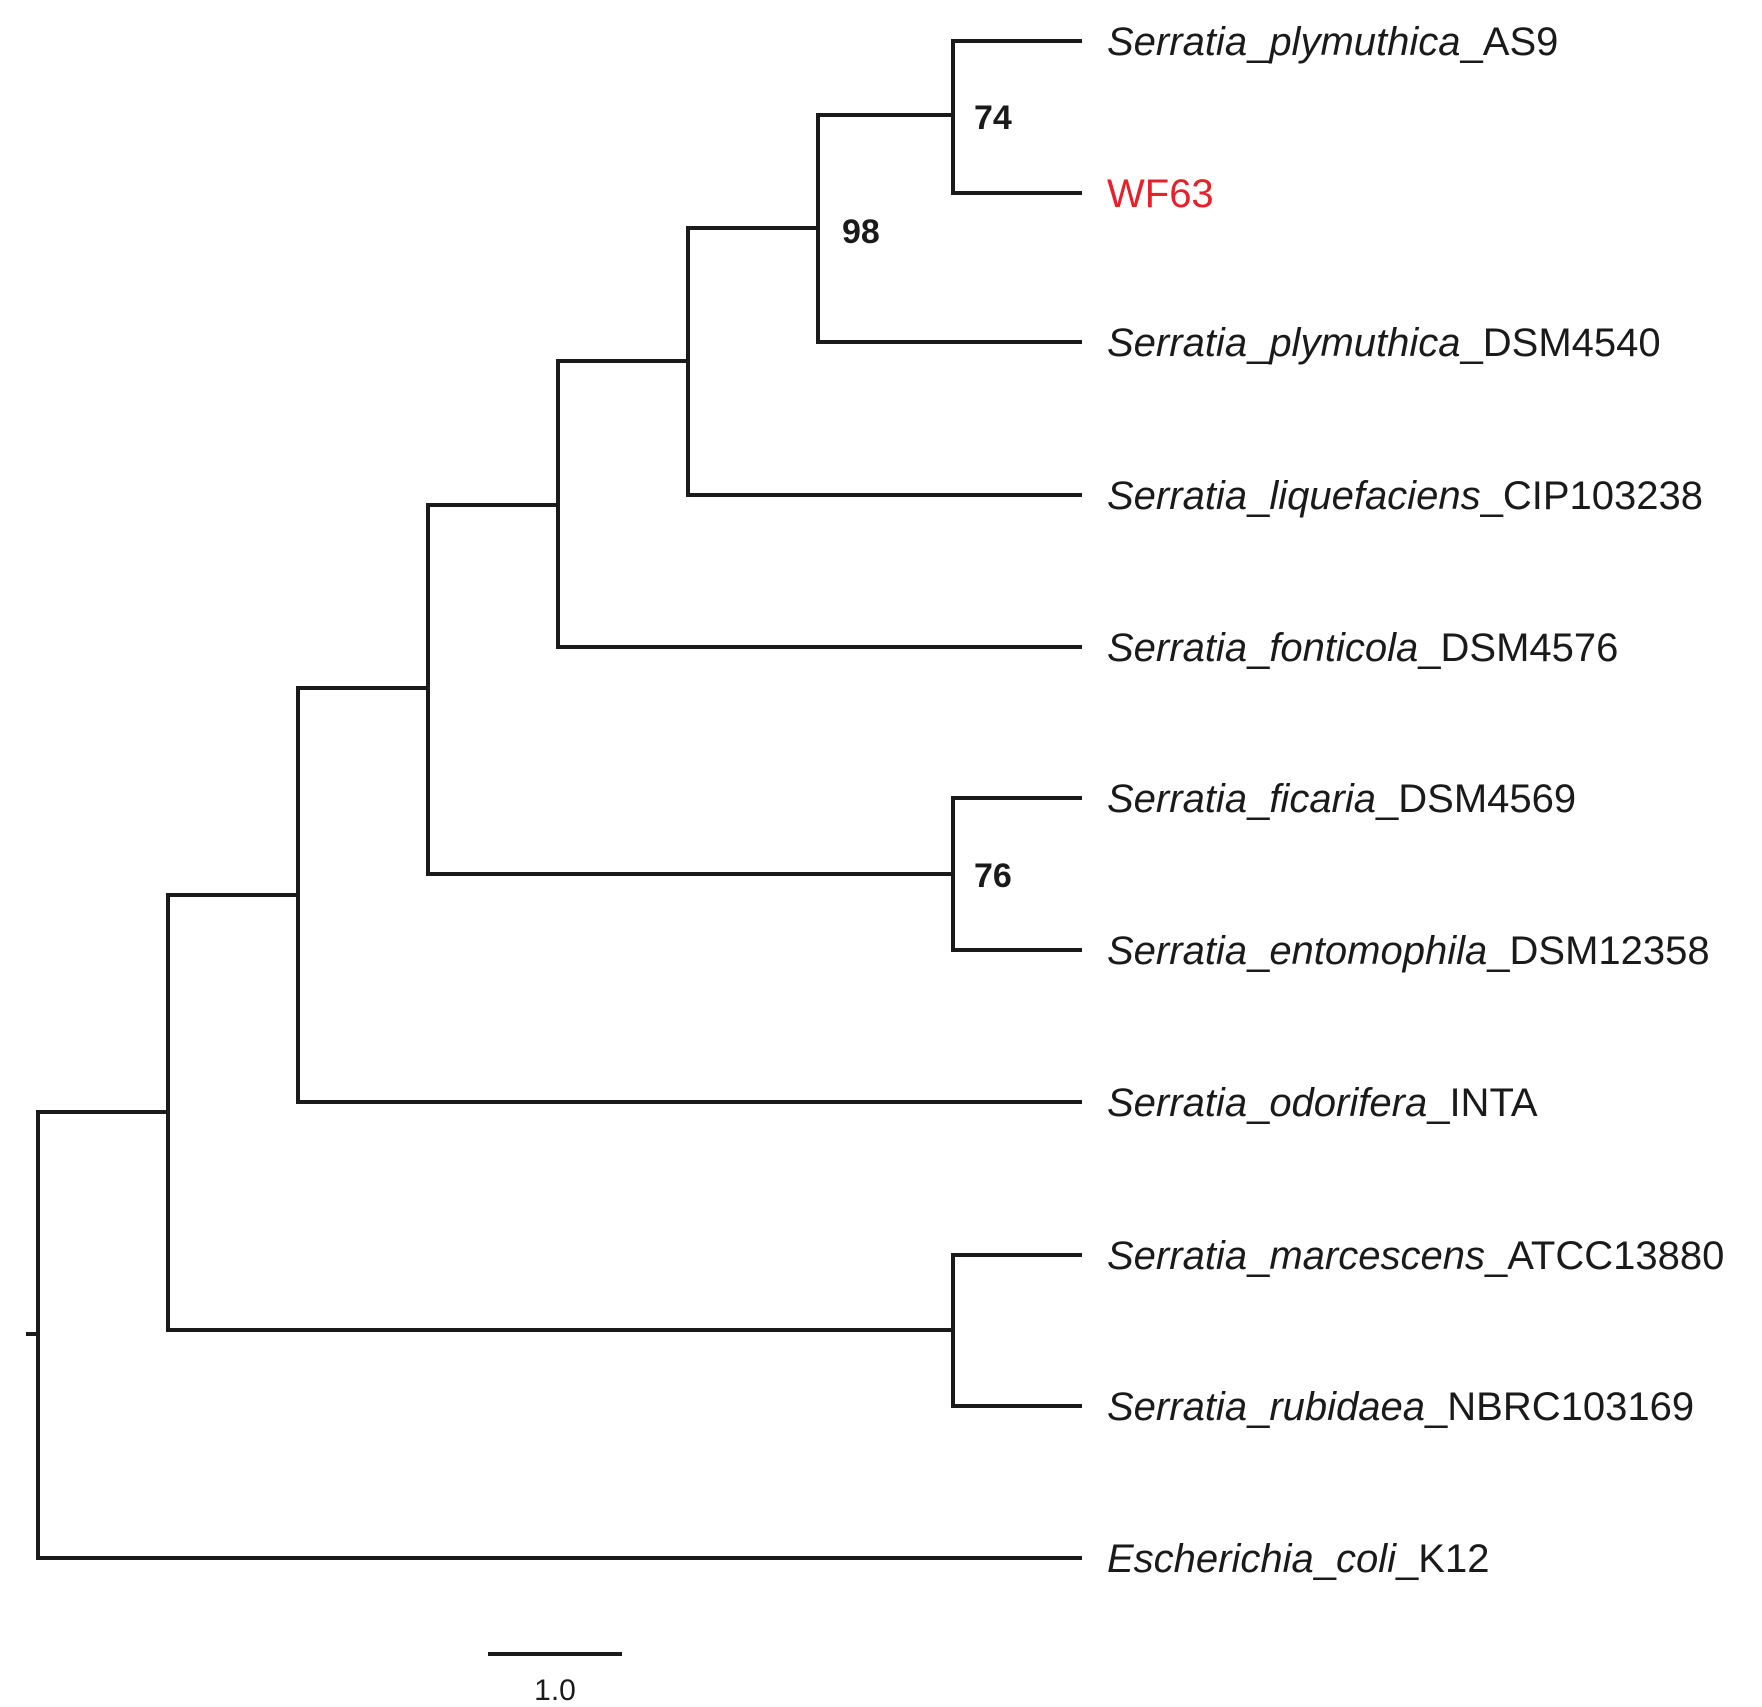 This screenshot has height=1707, width=1762. What do you see at coordinates (555, 1690) in the screenshot?
I see `scale-bar-label: 1.0` at bounding box center [555, 1690].